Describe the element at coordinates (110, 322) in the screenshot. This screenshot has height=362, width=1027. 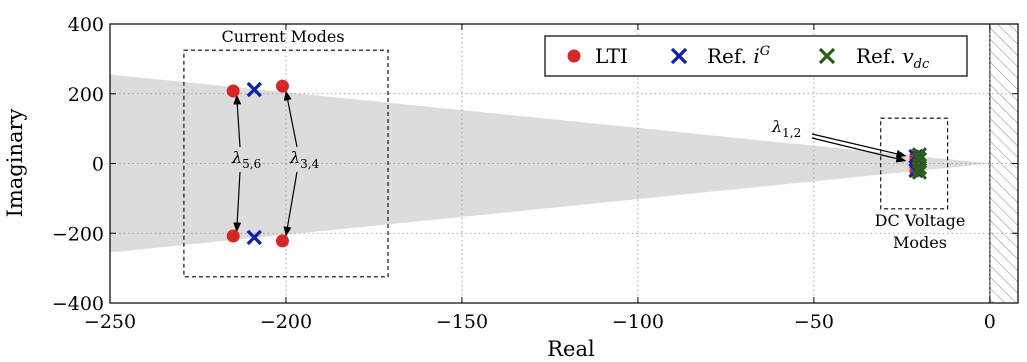
I see `x-tick-label: −250` at that location.